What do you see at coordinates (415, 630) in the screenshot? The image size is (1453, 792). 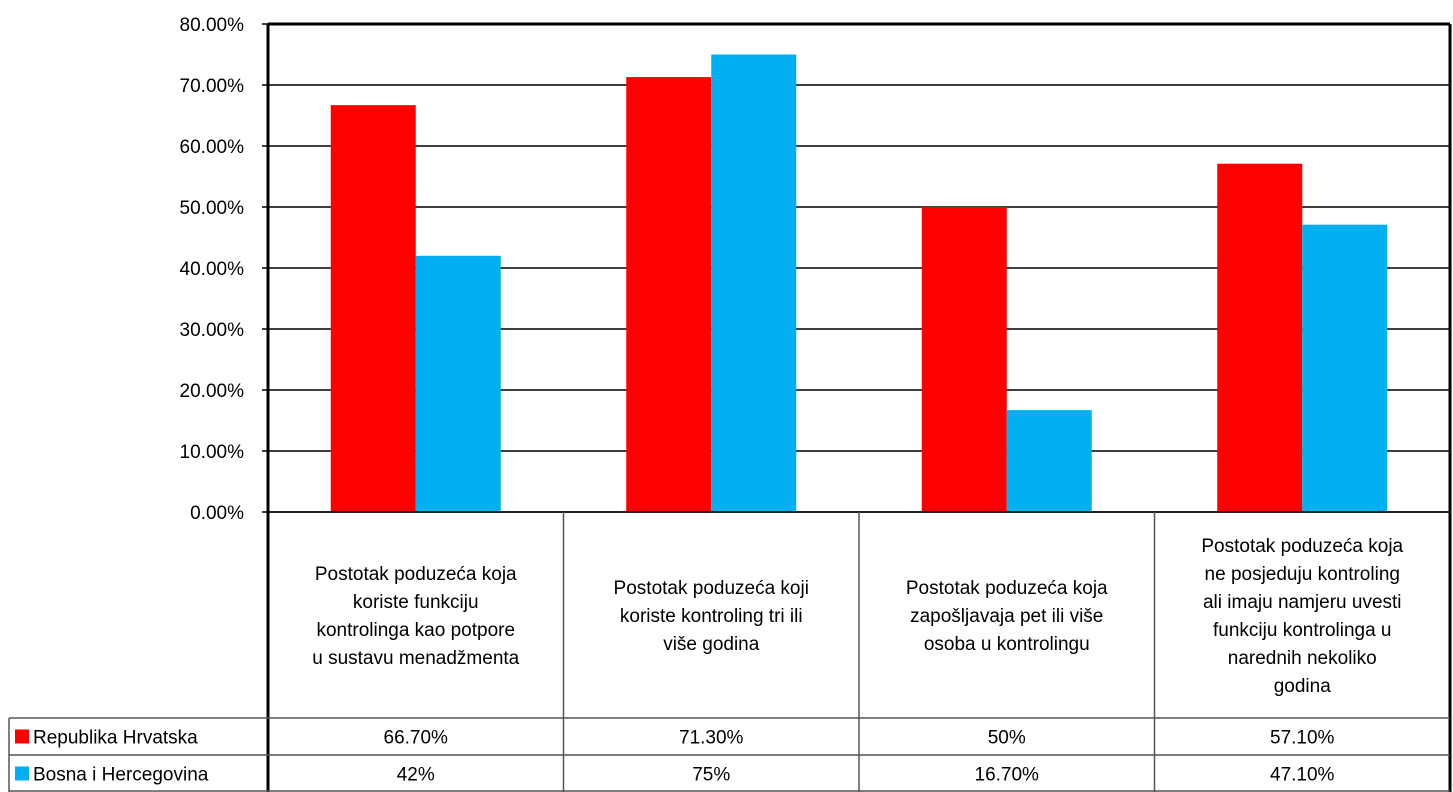 I see `category-label: kontrolinga kao potpore` at bounding box center [415, 630].